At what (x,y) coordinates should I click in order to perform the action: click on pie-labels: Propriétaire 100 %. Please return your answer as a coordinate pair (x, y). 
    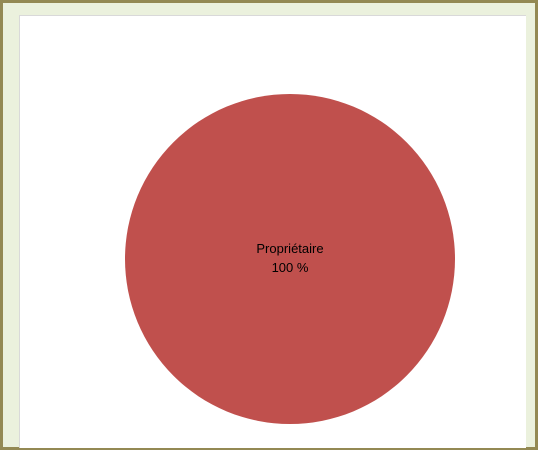
    Looking at the image, I should click on (289, 258).